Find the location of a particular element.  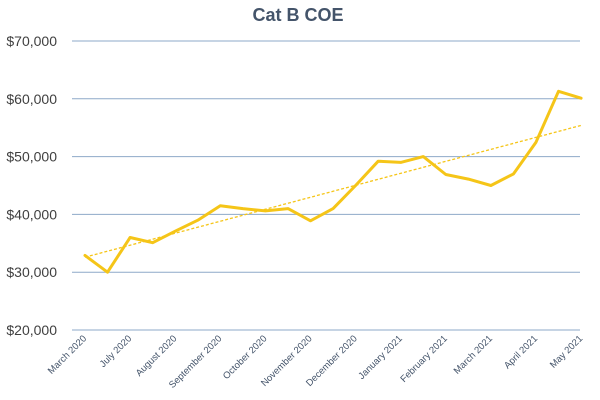

x-tick-label: February 2021 is located at coordinates (423, 358).